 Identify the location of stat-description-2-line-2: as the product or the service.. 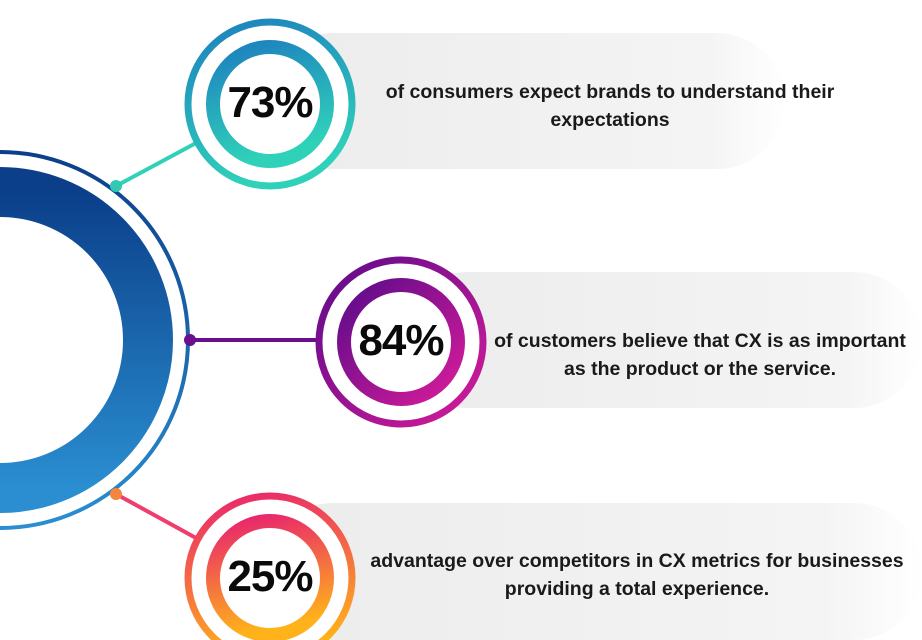
(699, 369).